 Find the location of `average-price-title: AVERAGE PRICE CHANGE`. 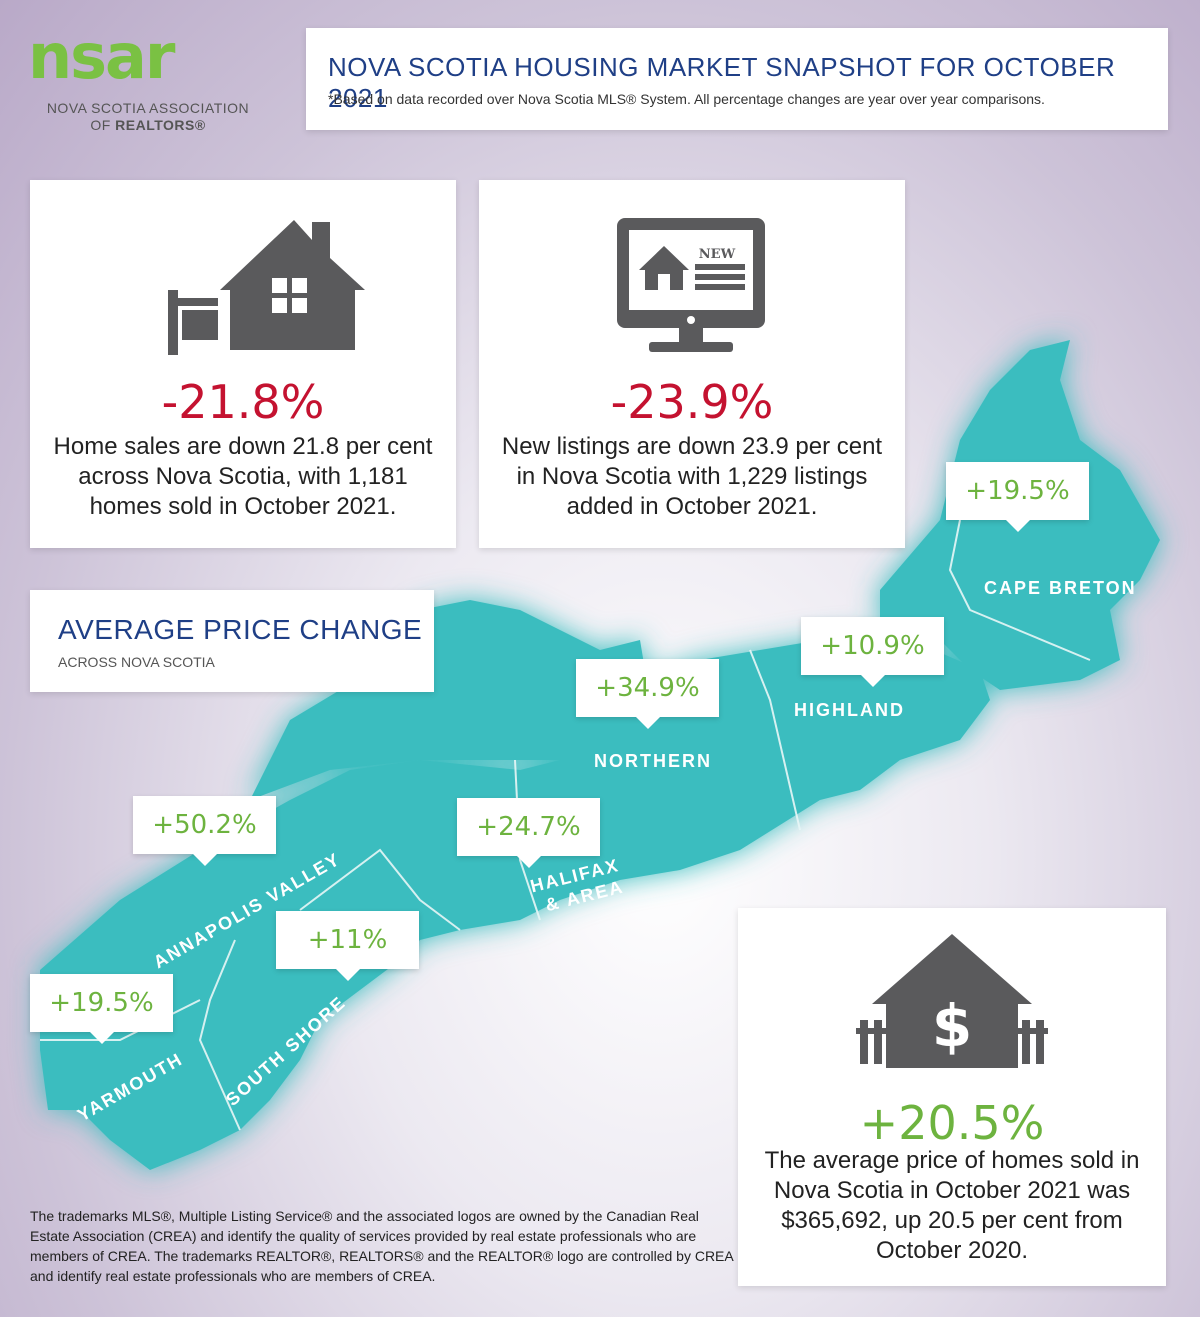

average-price-title: AVERAGE PRICE CHANGE is located at coordinates (240, 629).